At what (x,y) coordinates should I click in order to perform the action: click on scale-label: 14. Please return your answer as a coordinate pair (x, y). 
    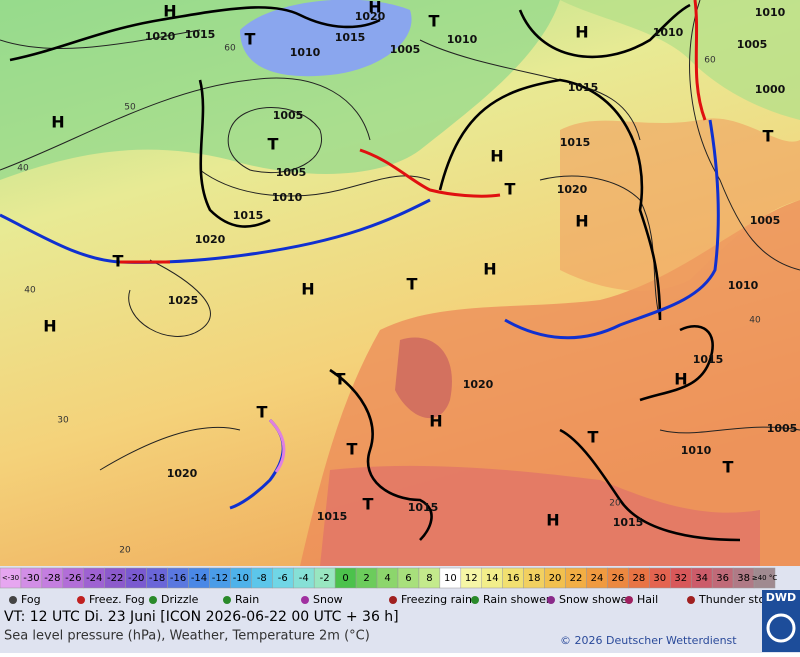
    Looking at the image, I should click on (492, 578).